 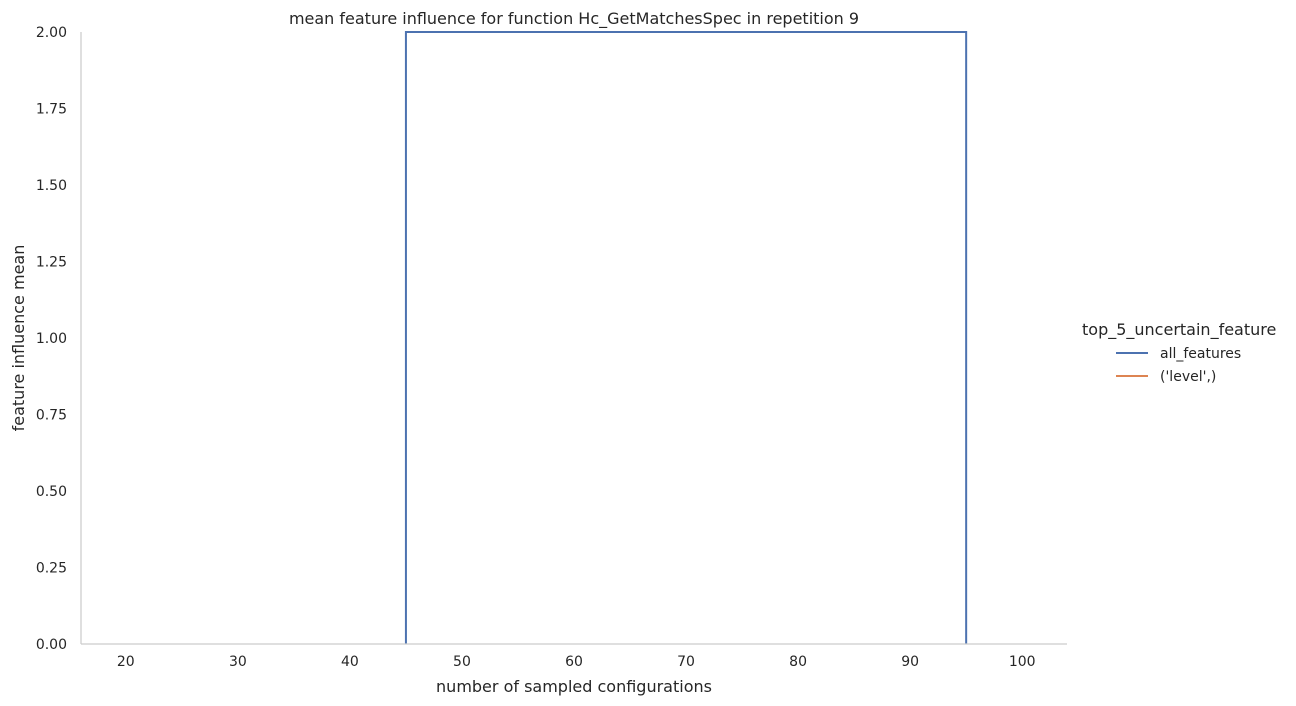 I want to click on y-tick-label: 0.75, so click(x=51, y=416).